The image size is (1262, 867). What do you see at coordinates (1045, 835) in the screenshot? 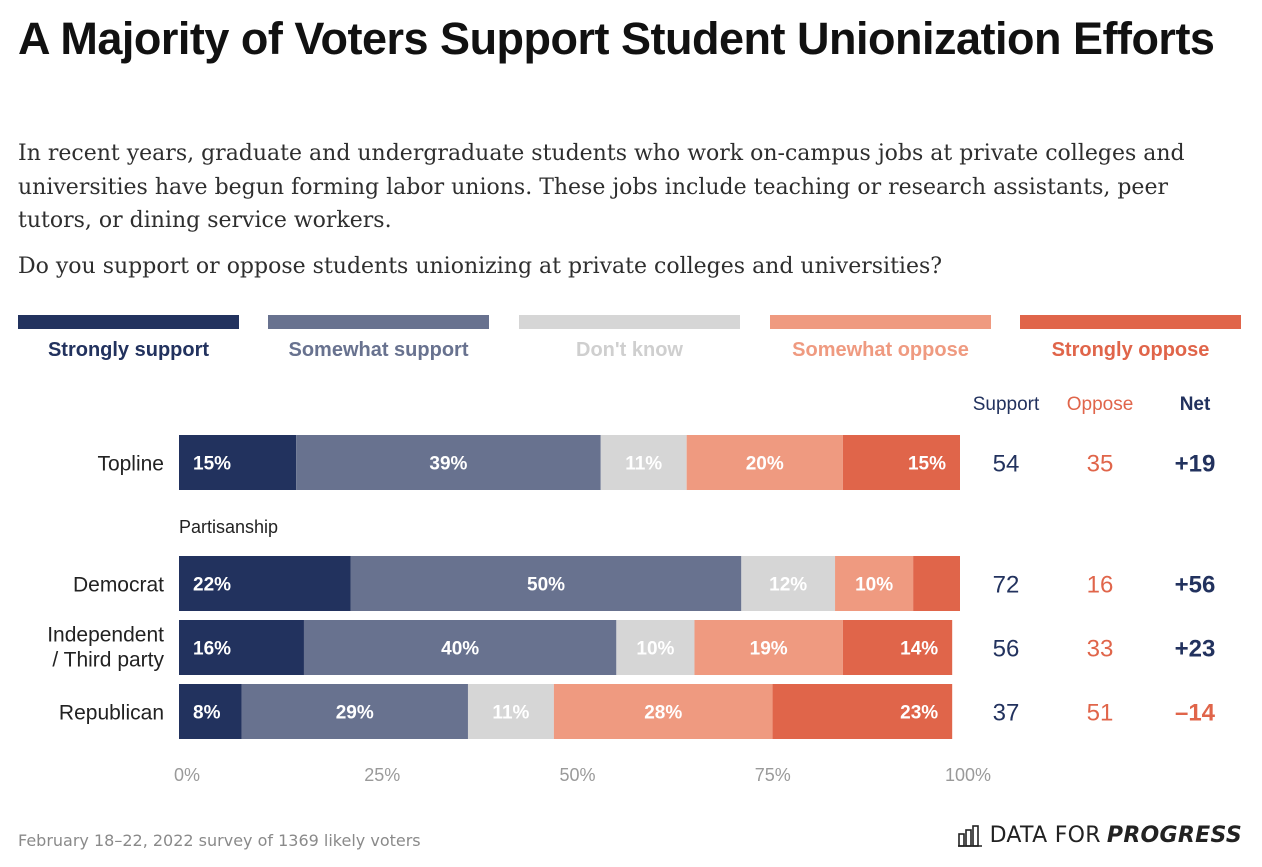
I see `brand-name: DATA FOR` at bounding box center [1045, 835].